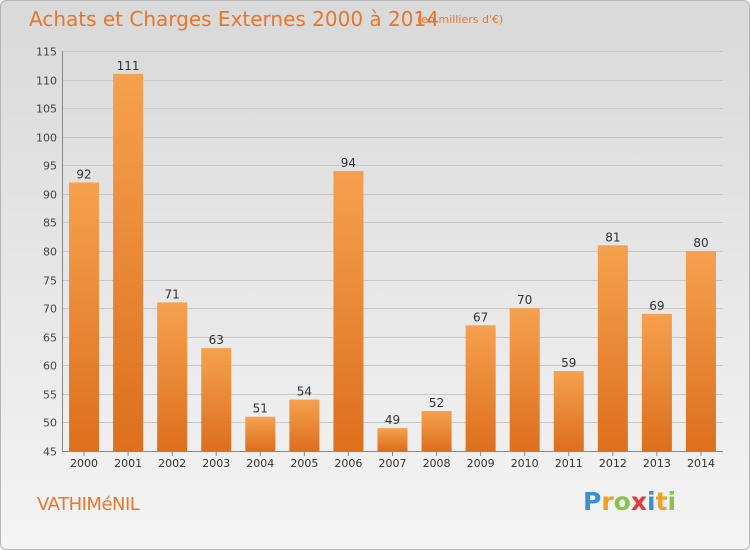 The height and width of the screenshot is (550, 750). What do you see at coordinates (480, 388) in the screenshot?
I see `bar-2009` at bounding box center [480, 388].